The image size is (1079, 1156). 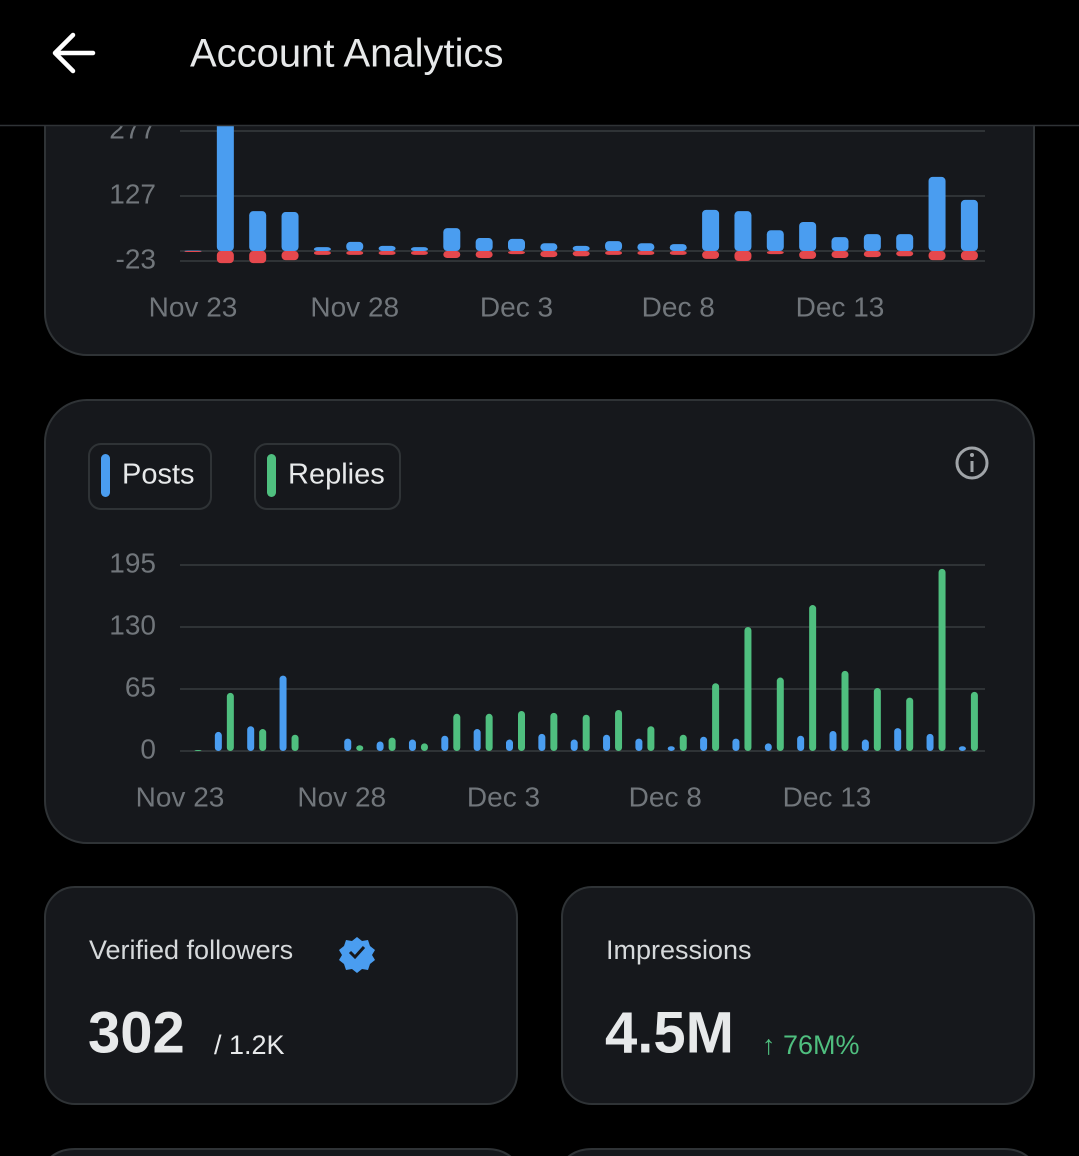 I want to click on y-tick-label: 130, so click(x=132, y=624).